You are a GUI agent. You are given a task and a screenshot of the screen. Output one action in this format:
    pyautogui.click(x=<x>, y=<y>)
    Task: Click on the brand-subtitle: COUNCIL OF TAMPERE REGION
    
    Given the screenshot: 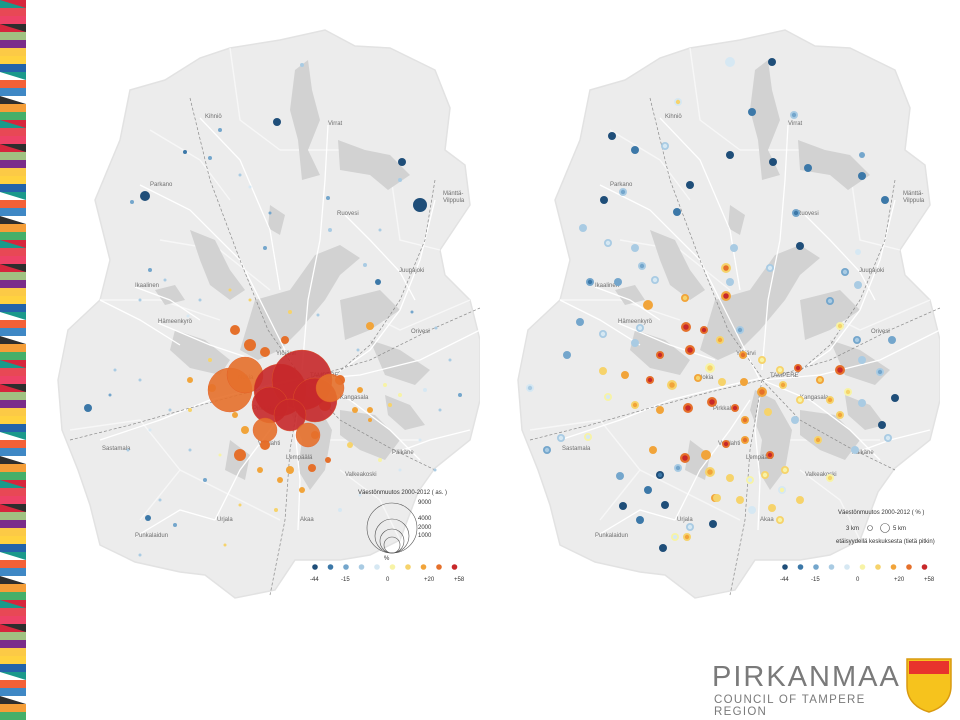 What is the action you would take?
    pyautogui.click(x=790, y=706)
    